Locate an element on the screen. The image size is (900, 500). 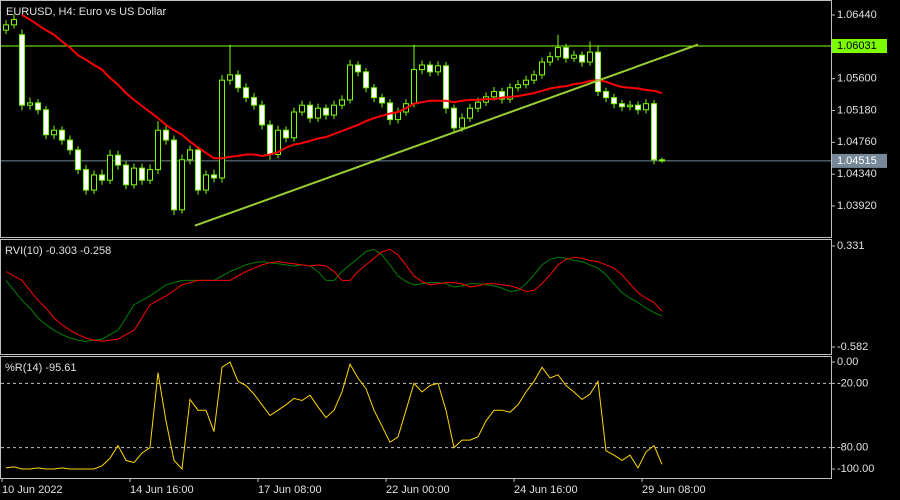
y-tick-label: 1.05600 is located at coordinates (857, 79).